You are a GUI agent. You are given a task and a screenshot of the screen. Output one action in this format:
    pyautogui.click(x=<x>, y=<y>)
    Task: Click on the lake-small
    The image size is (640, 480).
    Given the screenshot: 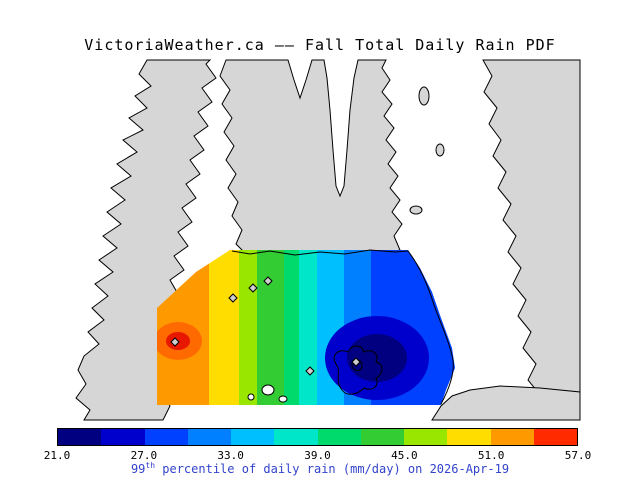 What is the action you would take?
    pyautogui.click(x=251, y=397)
    